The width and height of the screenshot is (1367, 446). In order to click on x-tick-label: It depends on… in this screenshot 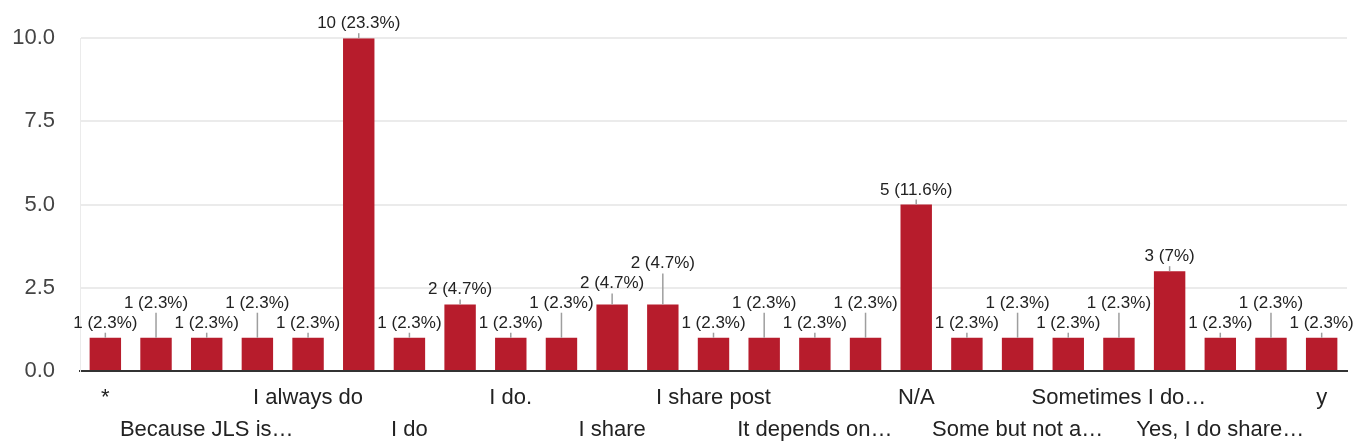, I will do `click(815, 428)`.